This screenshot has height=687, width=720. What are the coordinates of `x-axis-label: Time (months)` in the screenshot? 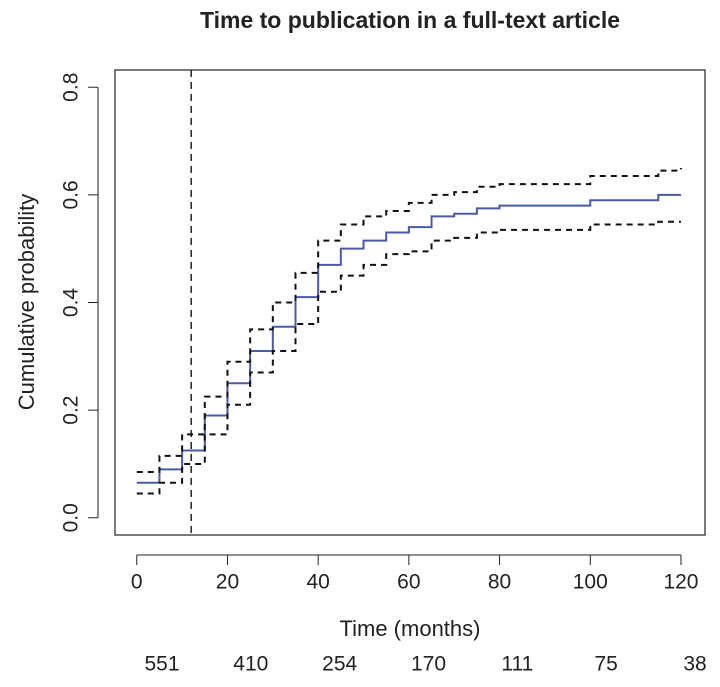 It's located at (410, 628).